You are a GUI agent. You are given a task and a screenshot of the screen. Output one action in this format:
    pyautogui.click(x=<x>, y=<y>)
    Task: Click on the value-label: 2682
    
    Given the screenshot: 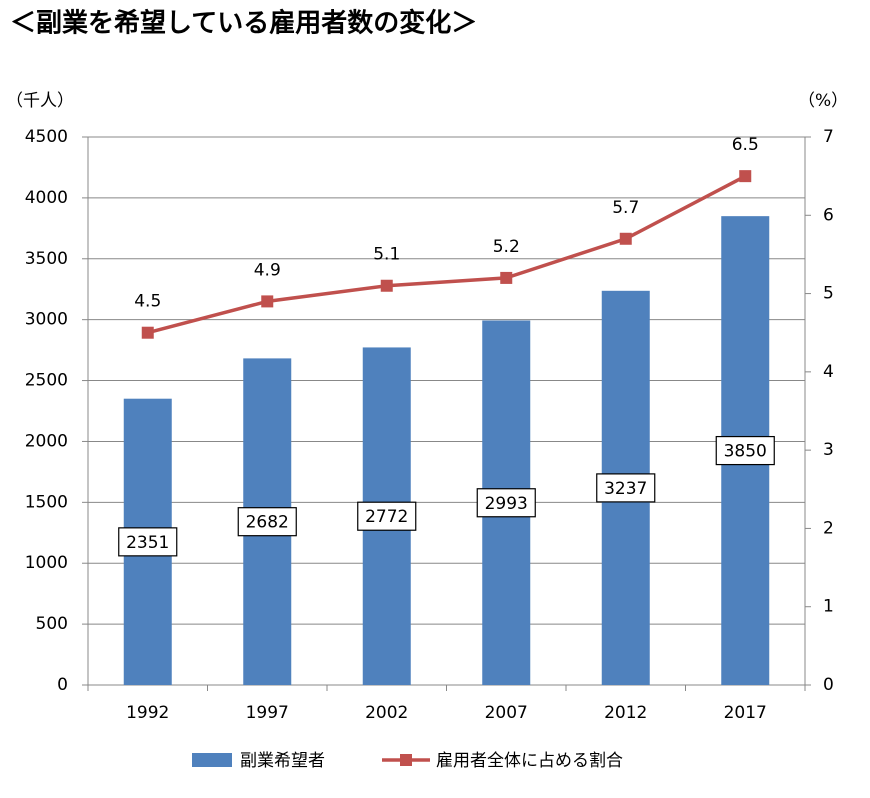 What is the action you would take?
    pyautogui.click(x=267, y=523)
    